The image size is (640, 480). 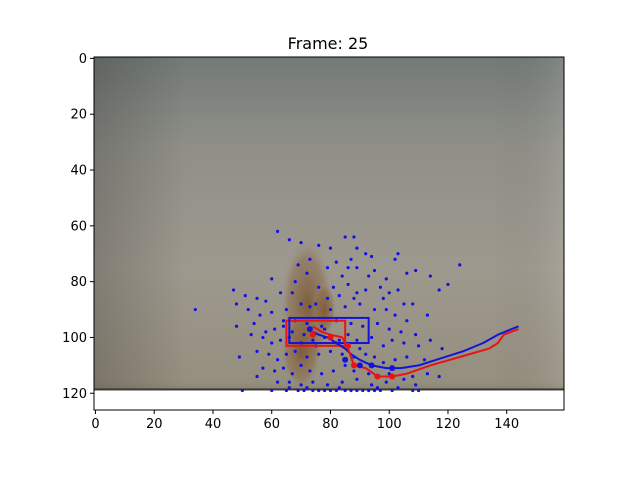 What do you see at coordinates (74, 338) in the screenshot?
I see `y-tick-label: 100` at bounding box center [74, 338].